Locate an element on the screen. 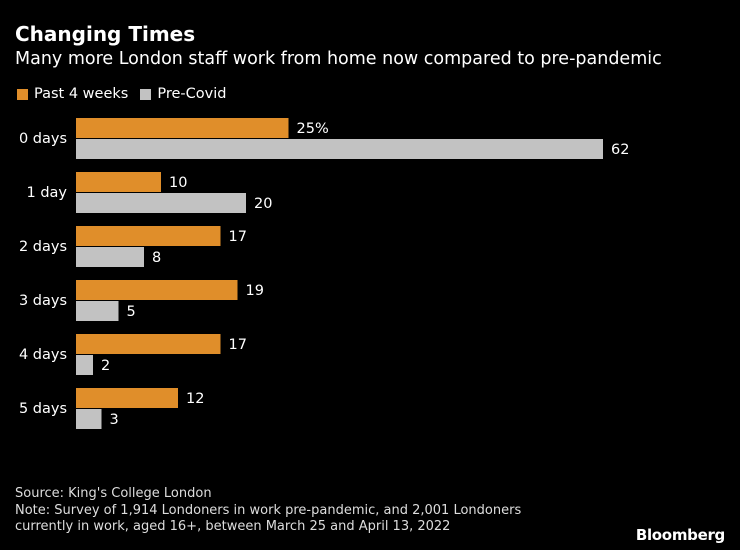 Image resolution: width=740 pixels, height=550 pixels. data-label: 25% is located at coordinates (313, 129).